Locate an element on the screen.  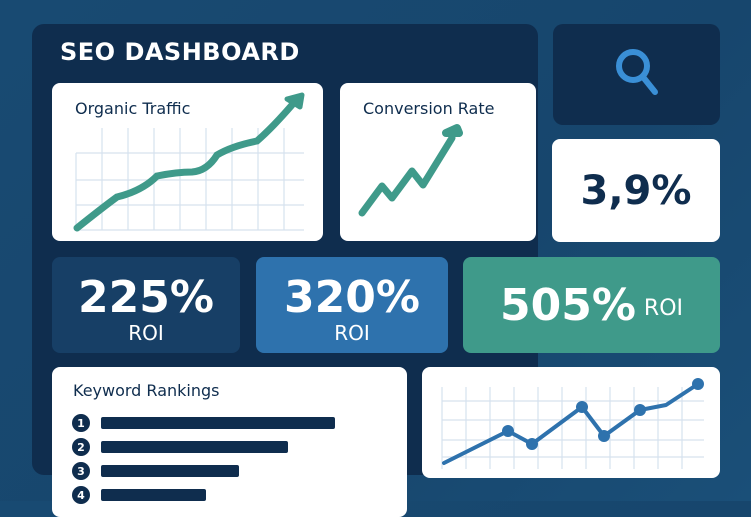
rank-badge: 4 is located at coordinates (81, 495).